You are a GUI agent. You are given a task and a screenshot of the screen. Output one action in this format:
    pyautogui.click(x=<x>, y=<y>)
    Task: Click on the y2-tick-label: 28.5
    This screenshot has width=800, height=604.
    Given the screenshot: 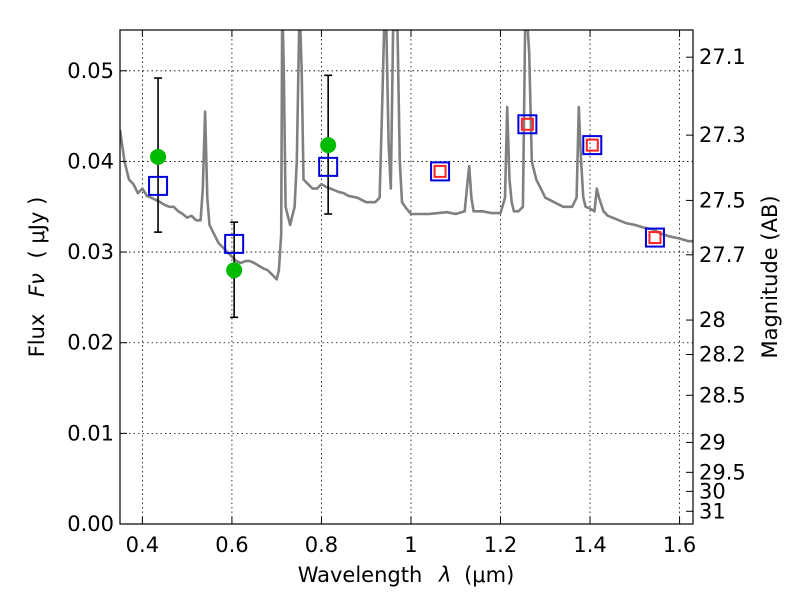 What is the action you would take?
    pyautogui.click(x=722, y=395)
    